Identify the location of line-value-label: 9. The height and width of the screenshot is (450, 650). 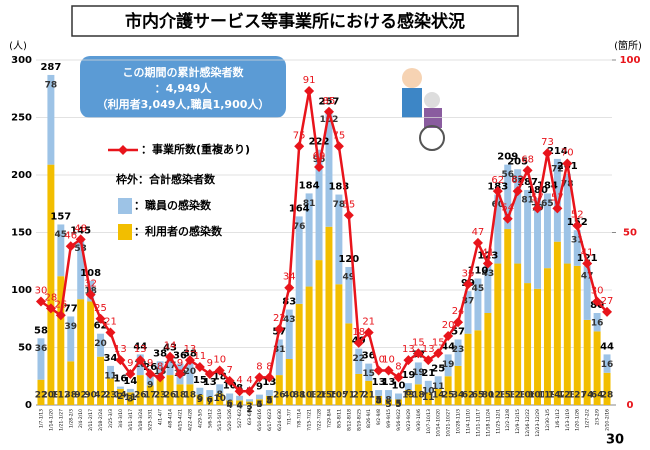
(180, 363).